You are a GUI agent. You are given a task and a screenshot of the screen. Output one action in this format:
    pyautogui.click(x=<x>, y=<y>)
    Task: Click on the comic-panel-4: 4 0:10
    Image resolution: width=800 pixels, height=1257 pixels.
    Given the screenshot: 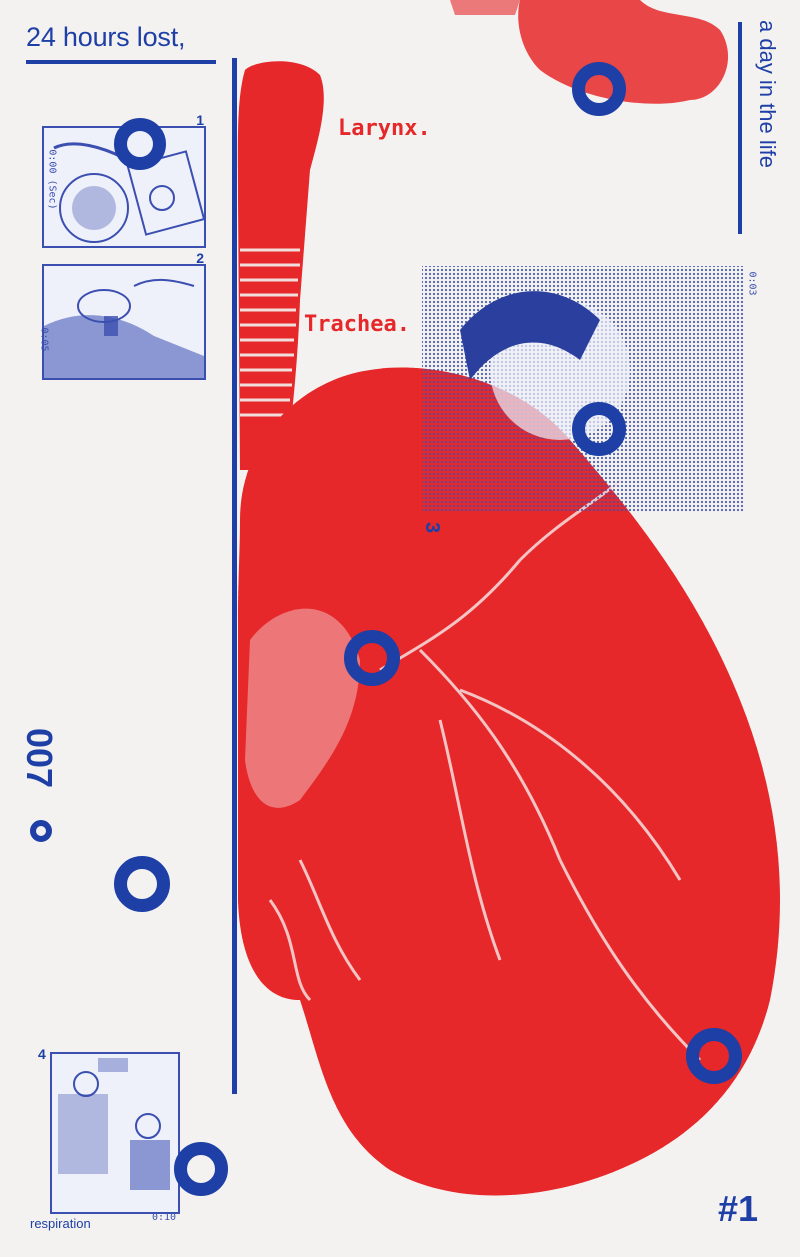 What is the action you would take?
    pyautogui.click(x=110, y=1136)
    